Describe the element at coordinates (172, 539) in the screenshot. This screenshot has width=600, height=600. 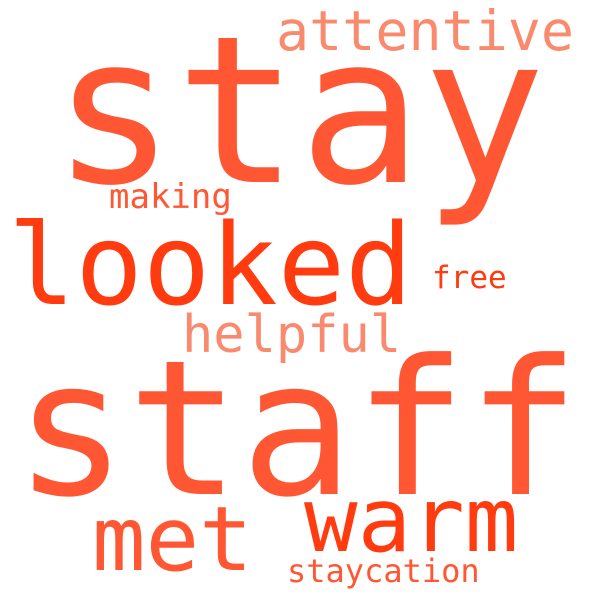
I see `word-met: met` at that location.